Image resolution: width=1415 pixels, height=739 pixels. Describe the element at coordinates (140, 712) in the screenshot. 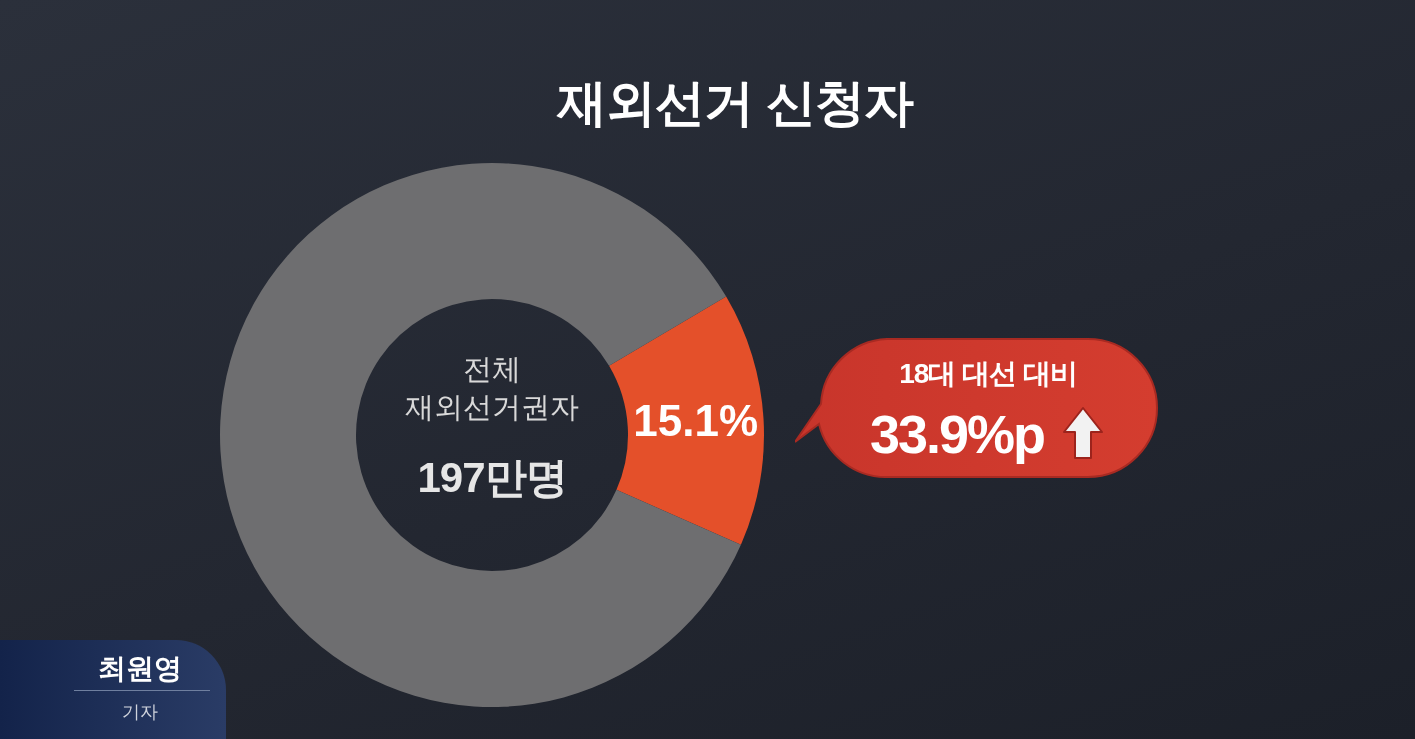

I see `text: 기자` at that location.